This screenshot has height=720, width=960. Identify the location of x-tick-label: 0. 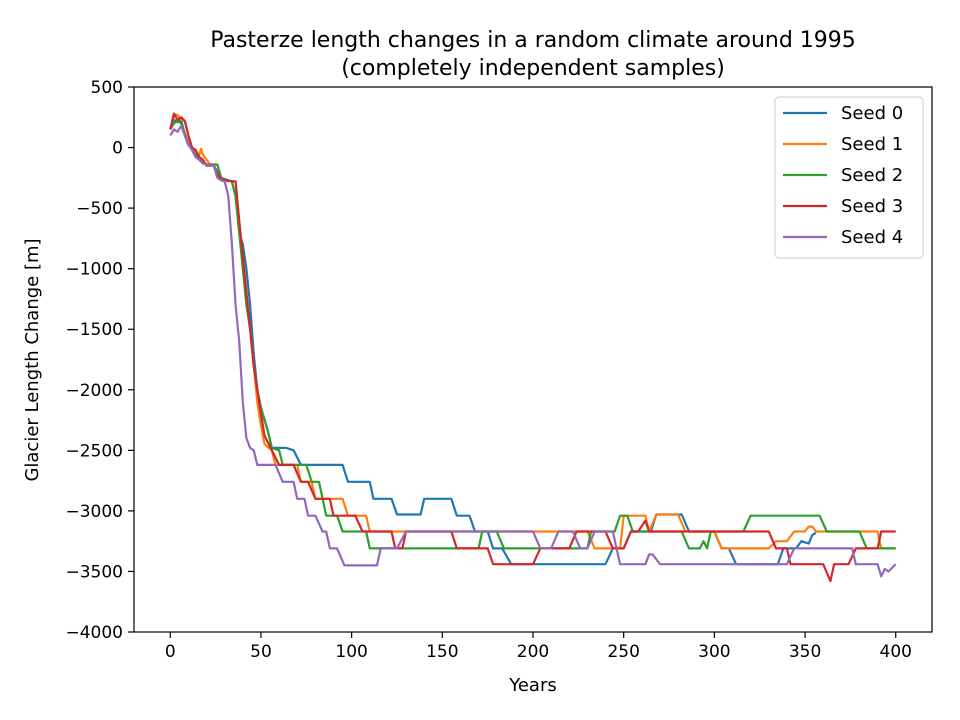
(170, 652).